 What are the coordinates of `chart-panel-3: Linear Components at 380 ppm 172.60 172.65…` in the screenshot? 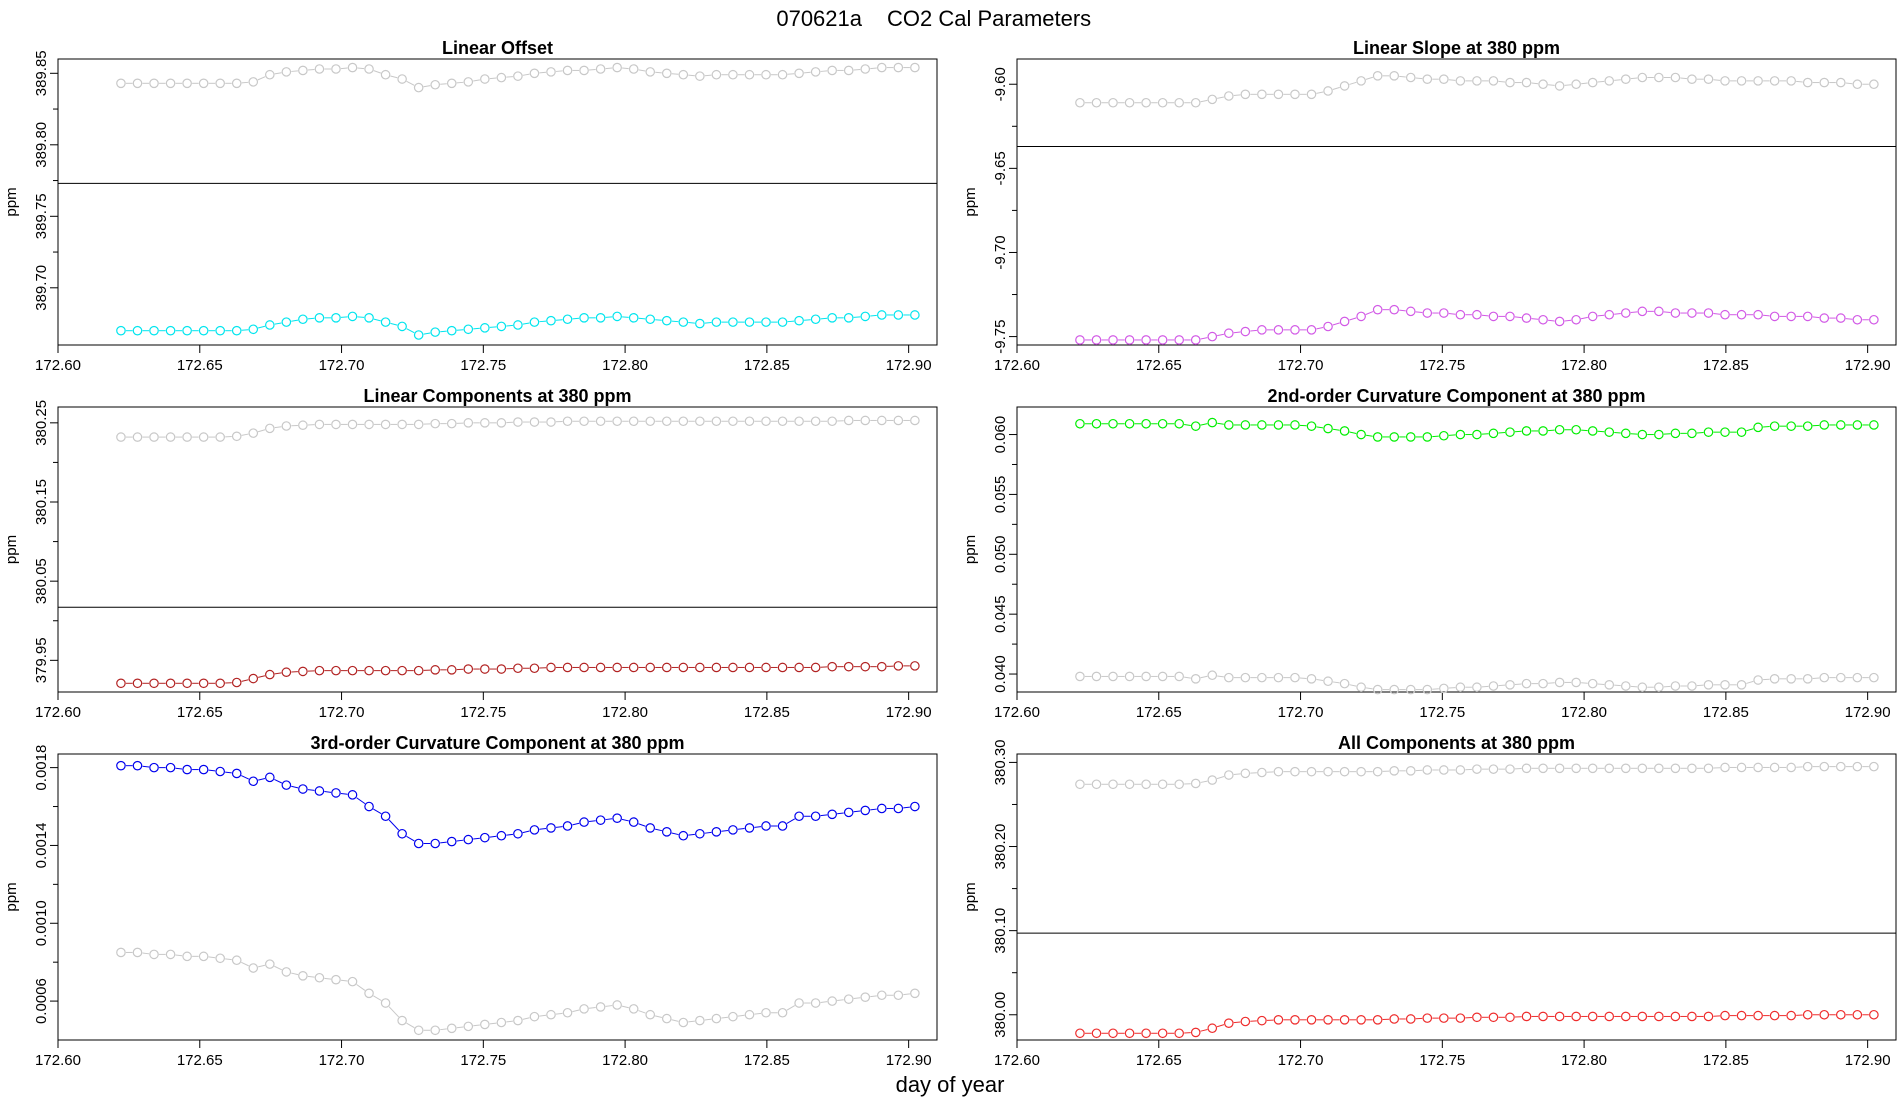 It's located at (470, 553).